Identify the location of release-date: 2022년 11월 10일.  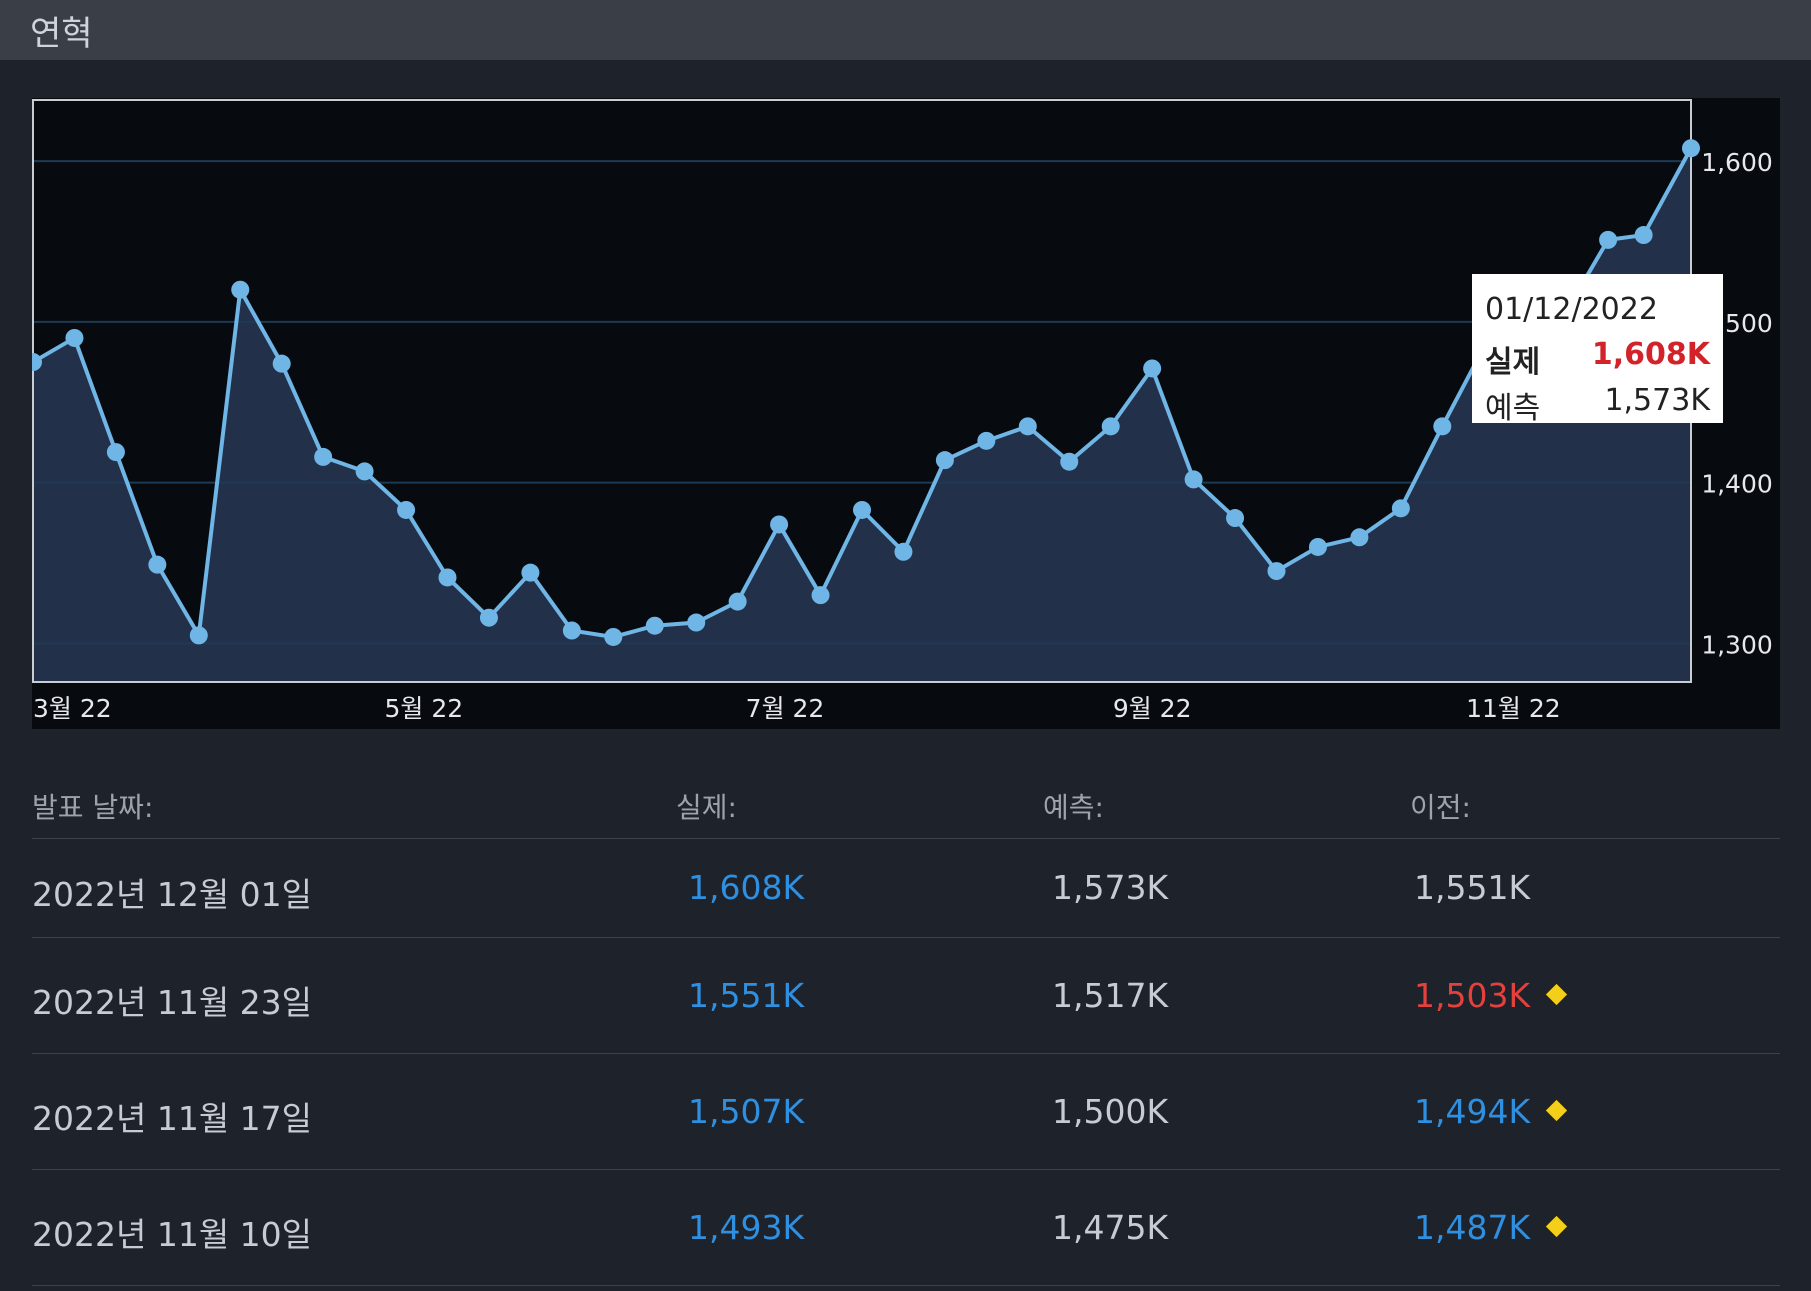
(172, 1234).